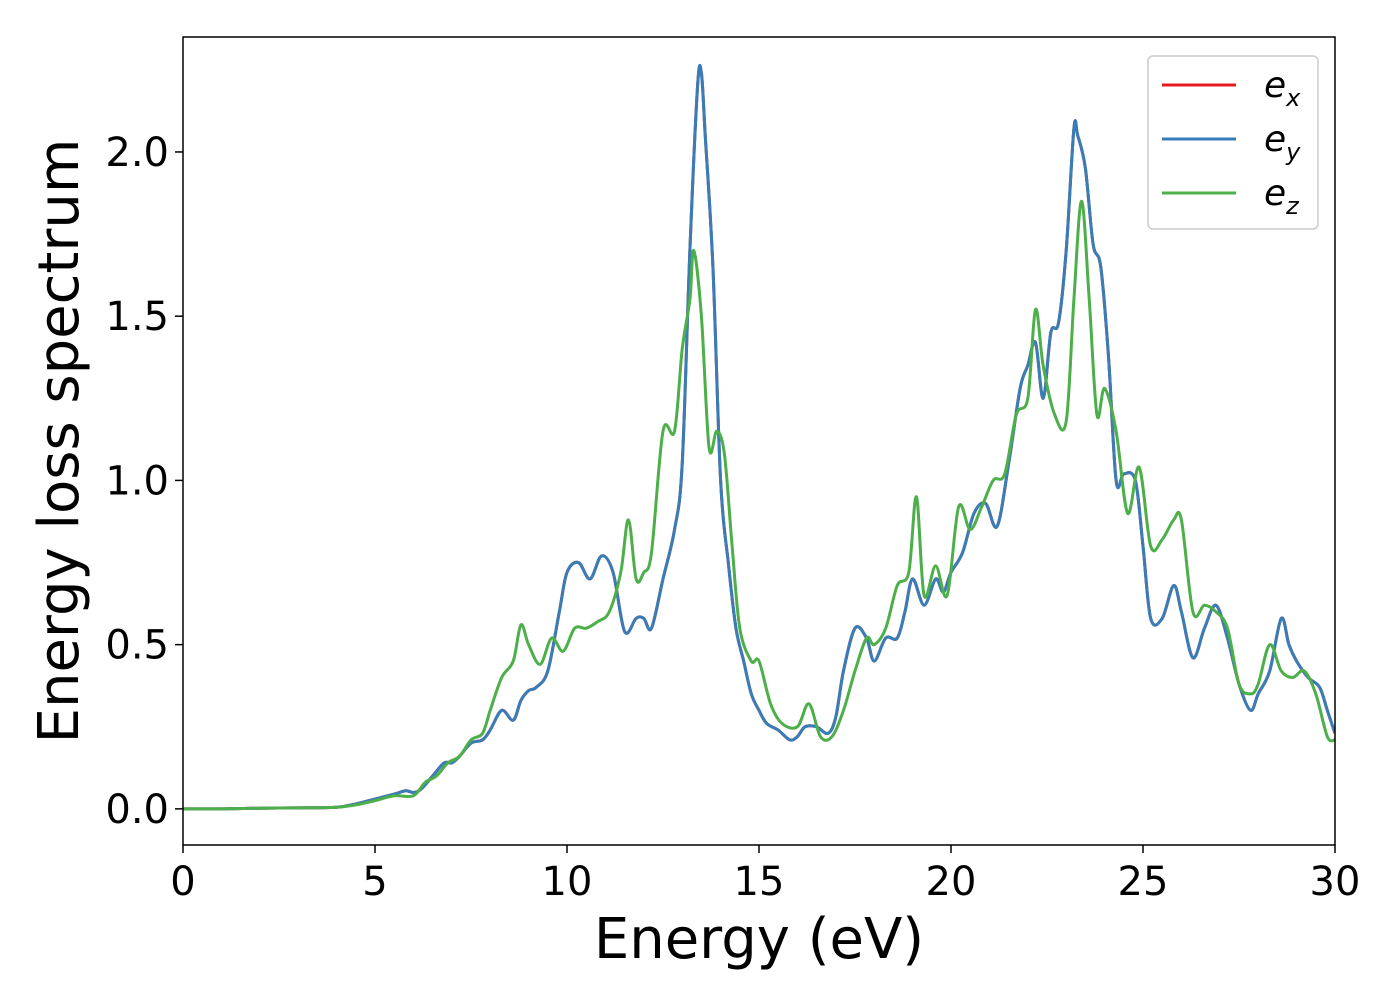 The height and width of the screenshot is (1000, 1400). I want to click on legend-frame, so click(1233, 142).